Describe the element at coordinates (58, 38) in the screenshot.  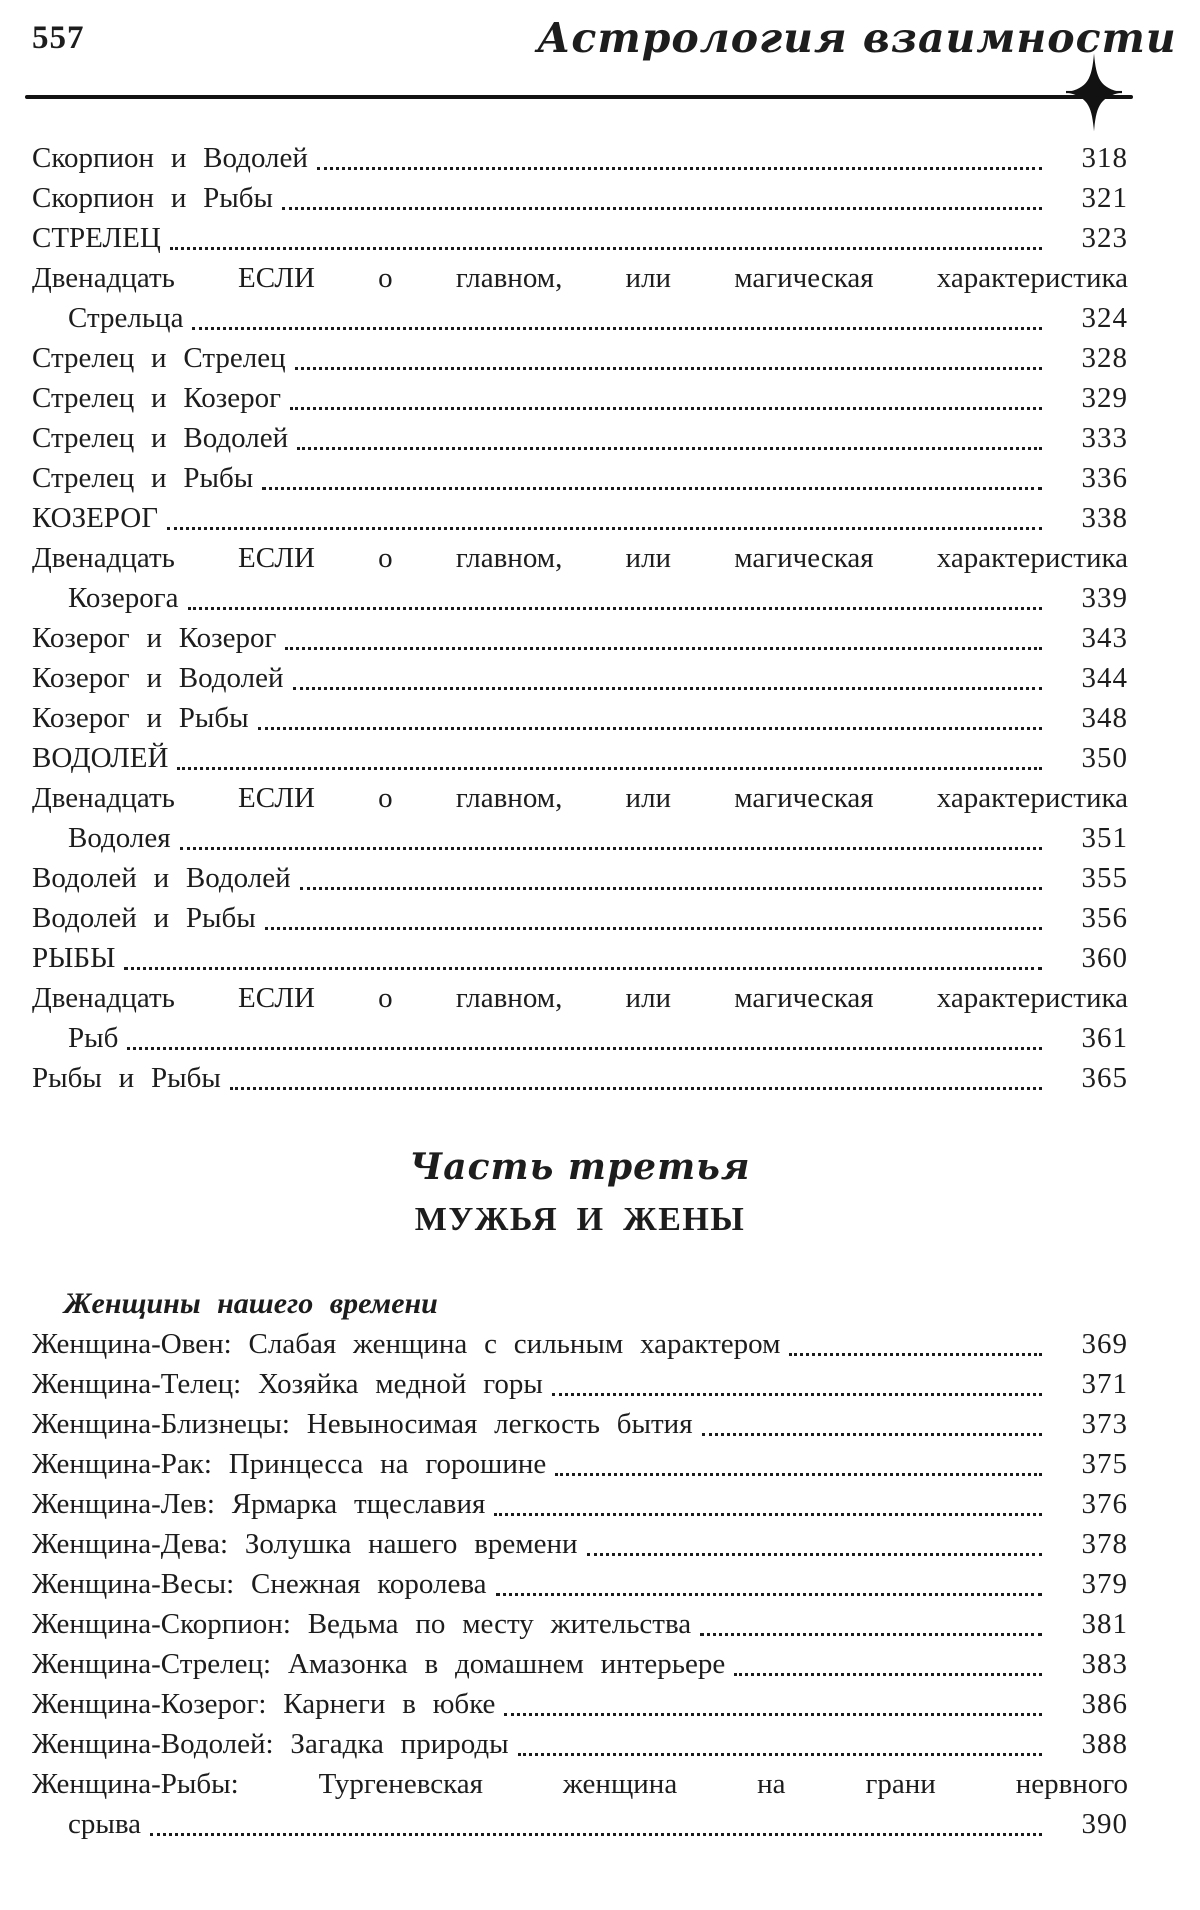
I see `page-number: 557` at that location.